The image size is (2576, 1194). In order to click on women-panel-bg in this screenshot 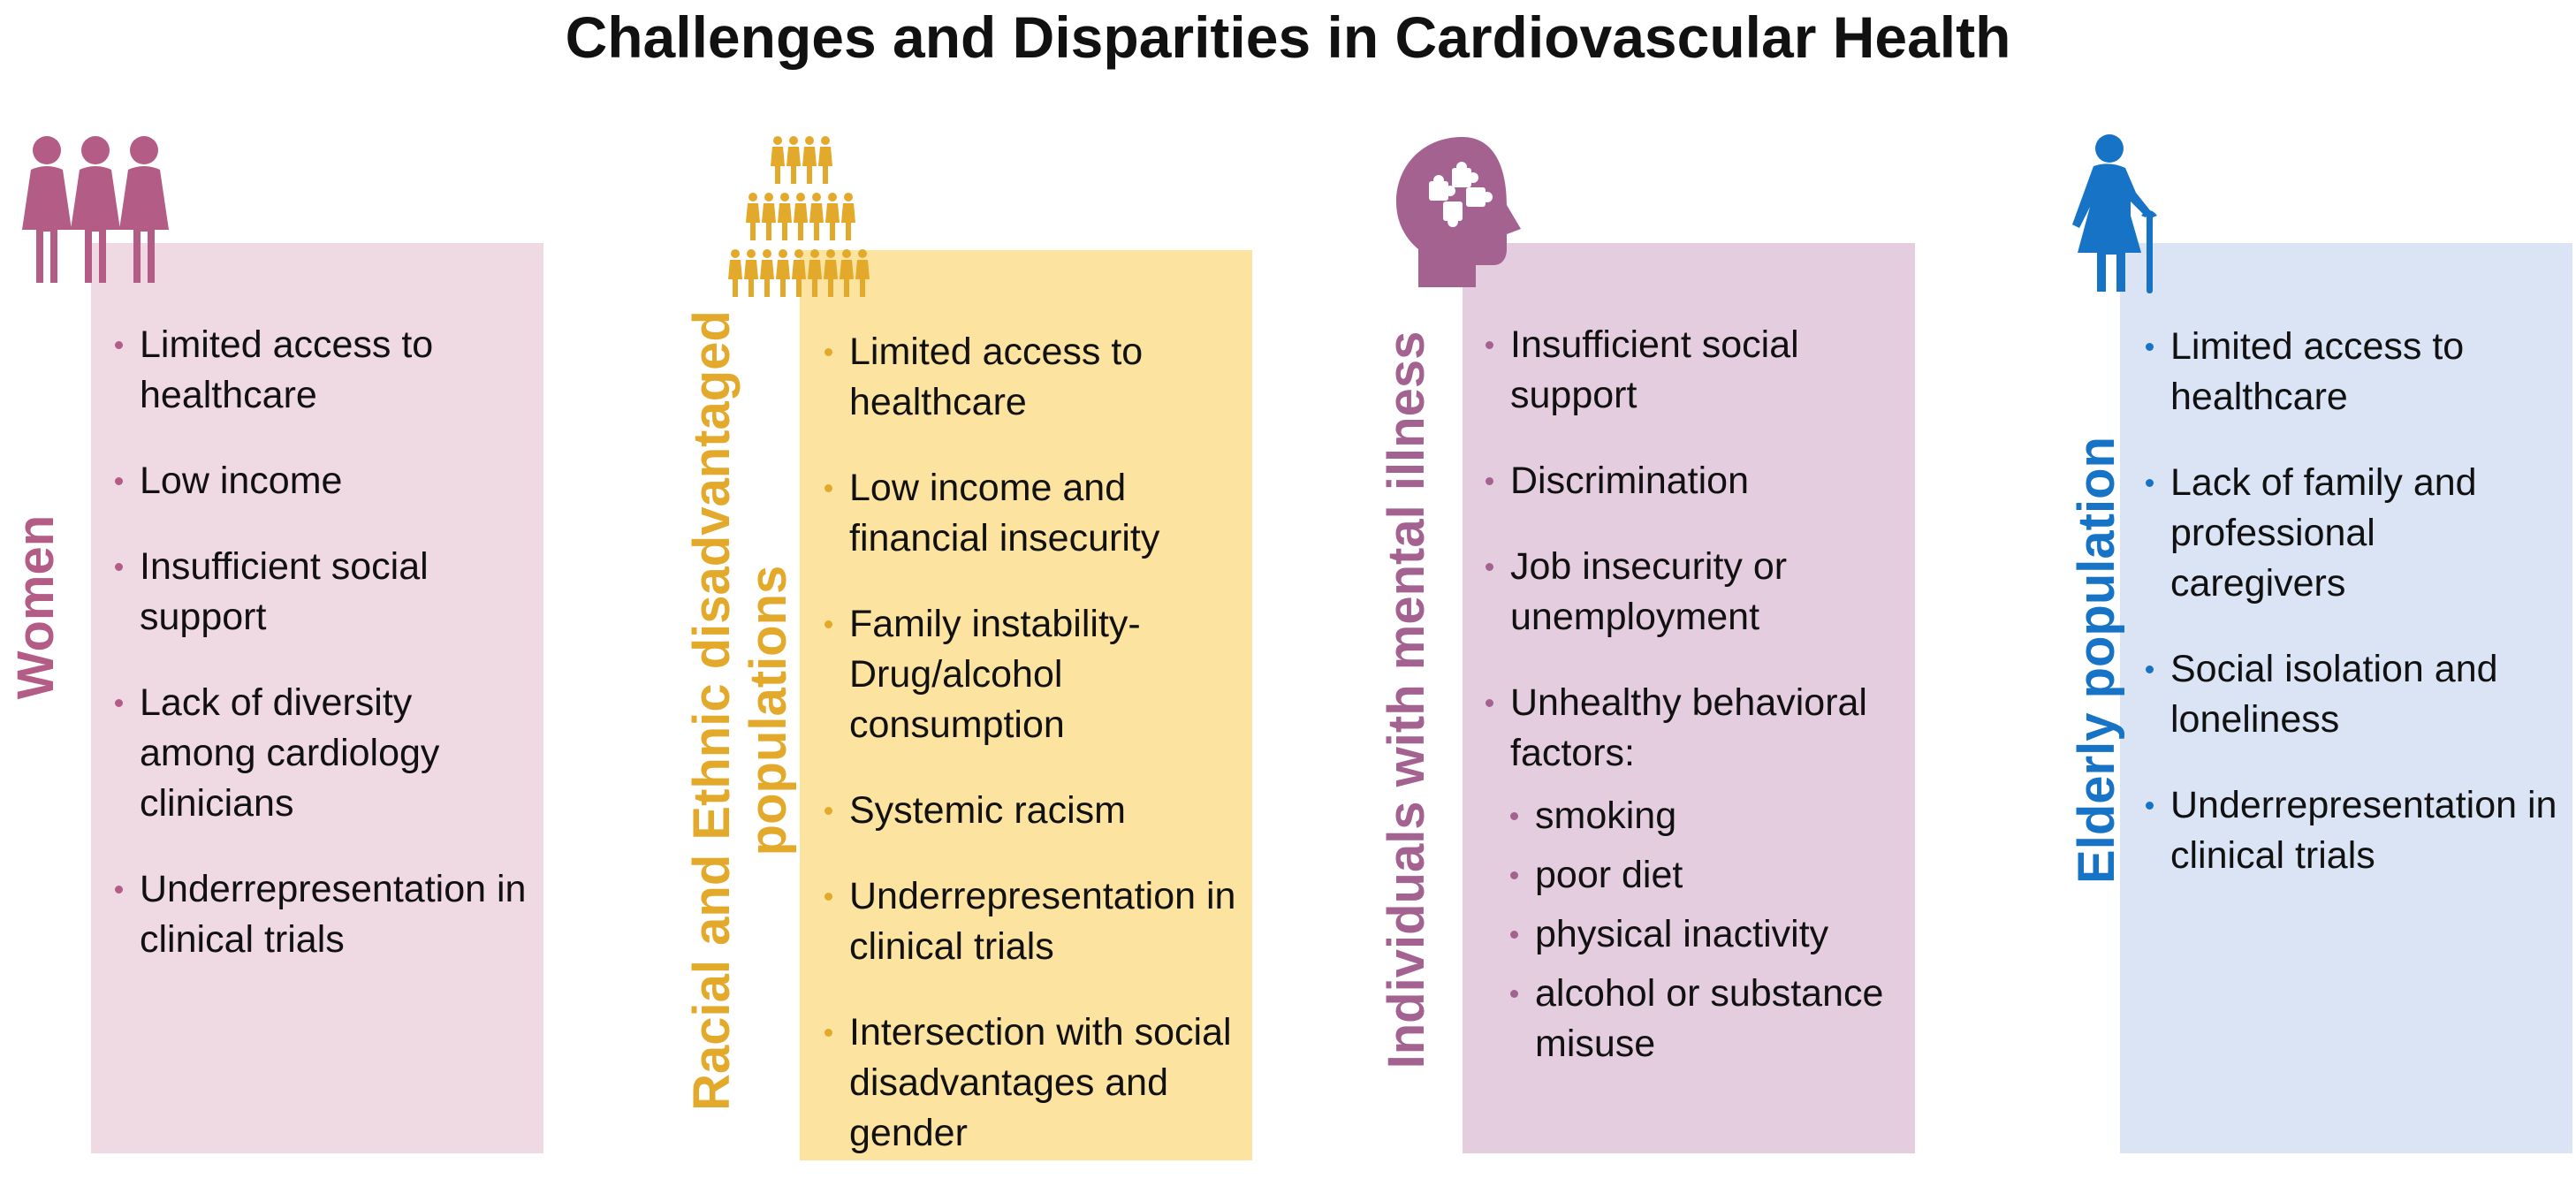, I will do `click(317, 698)`.